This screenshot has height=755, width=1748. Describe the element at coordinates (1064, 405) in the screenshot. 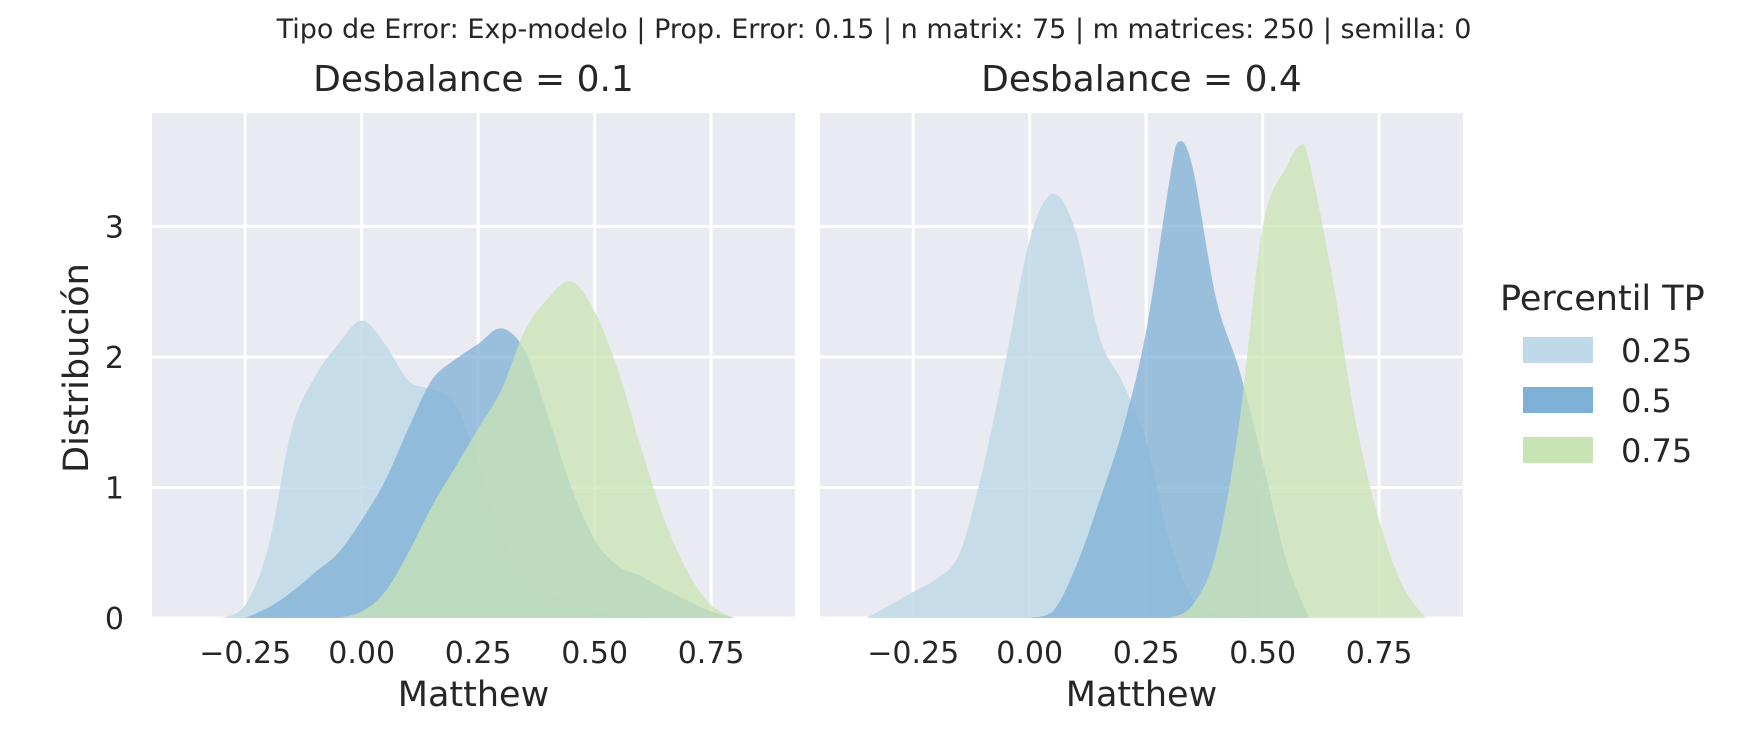

I see `kde-area-0.25` at that location.